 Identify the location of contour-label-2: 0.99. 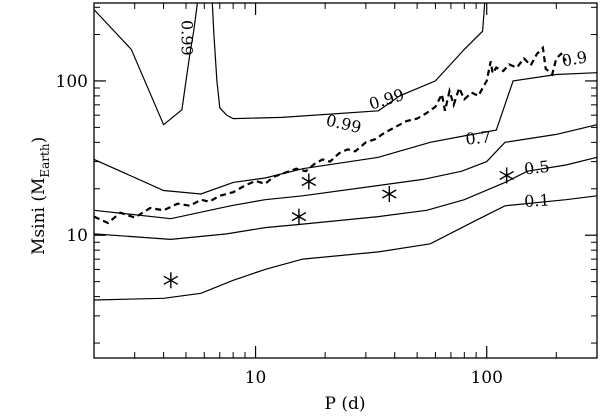
(343, 123).